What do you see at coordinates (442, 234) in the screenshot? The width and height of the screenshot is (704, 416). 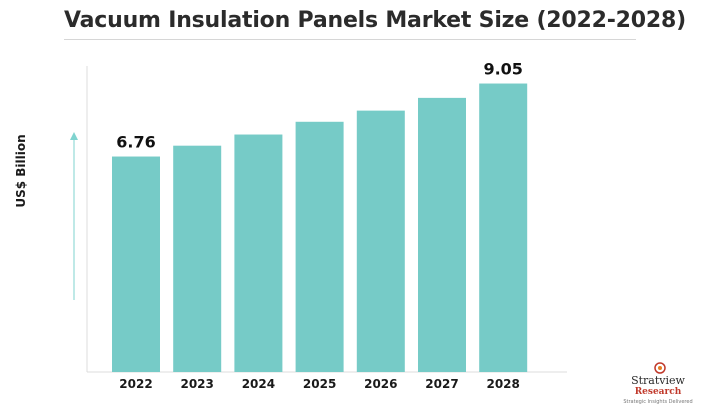 I see `bar-2027` at bounding box center [442, 234].